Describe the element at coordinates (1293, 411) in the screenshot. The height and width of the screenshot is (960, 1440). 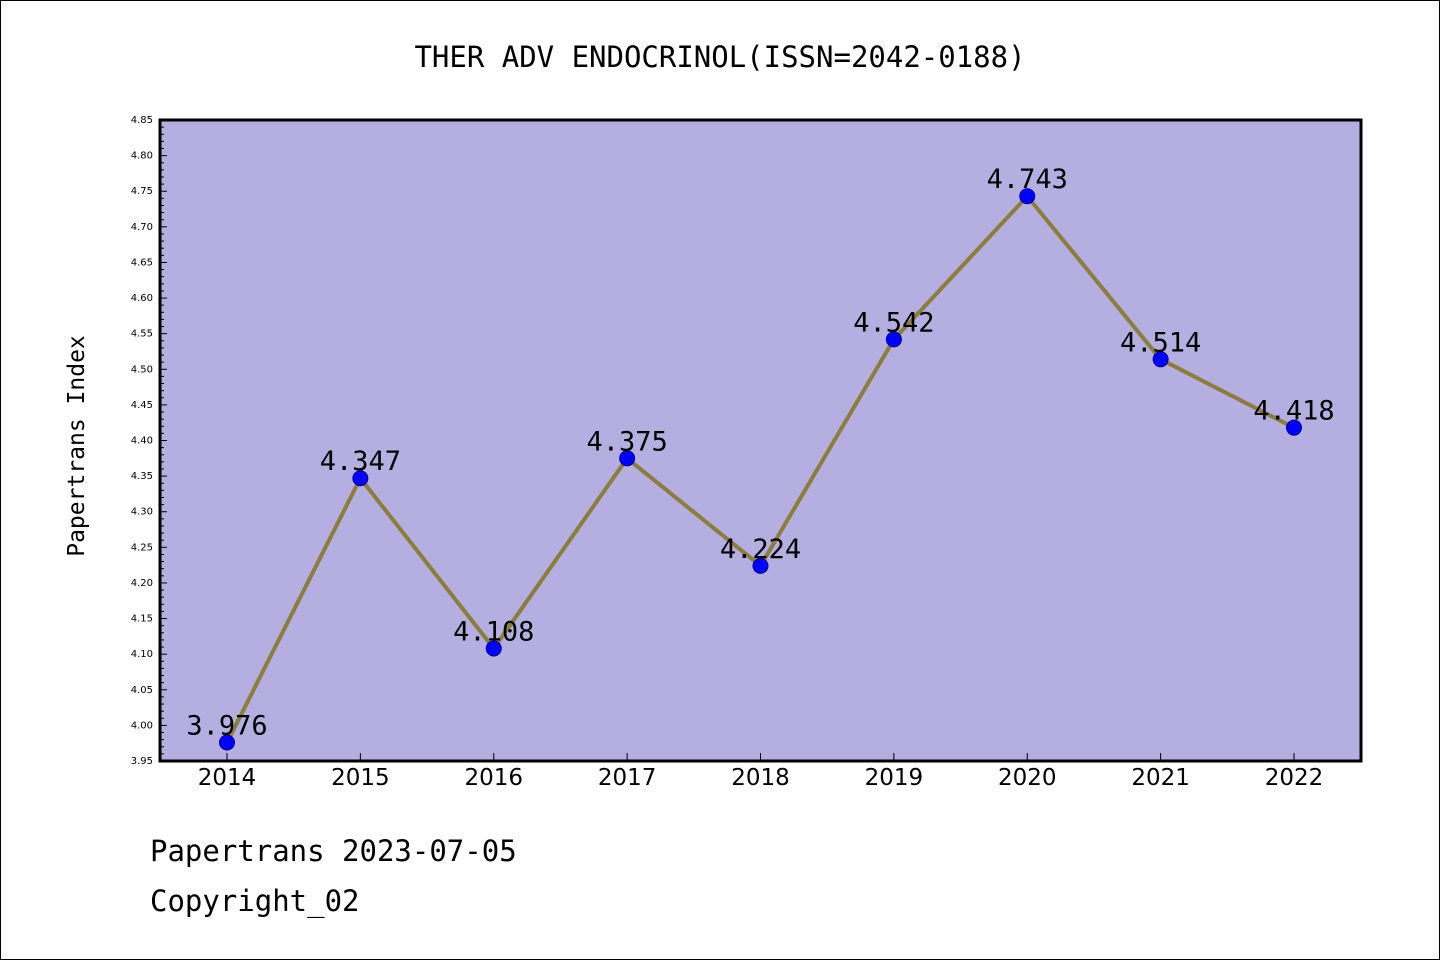
I see `data-label: 4.418` at that location.